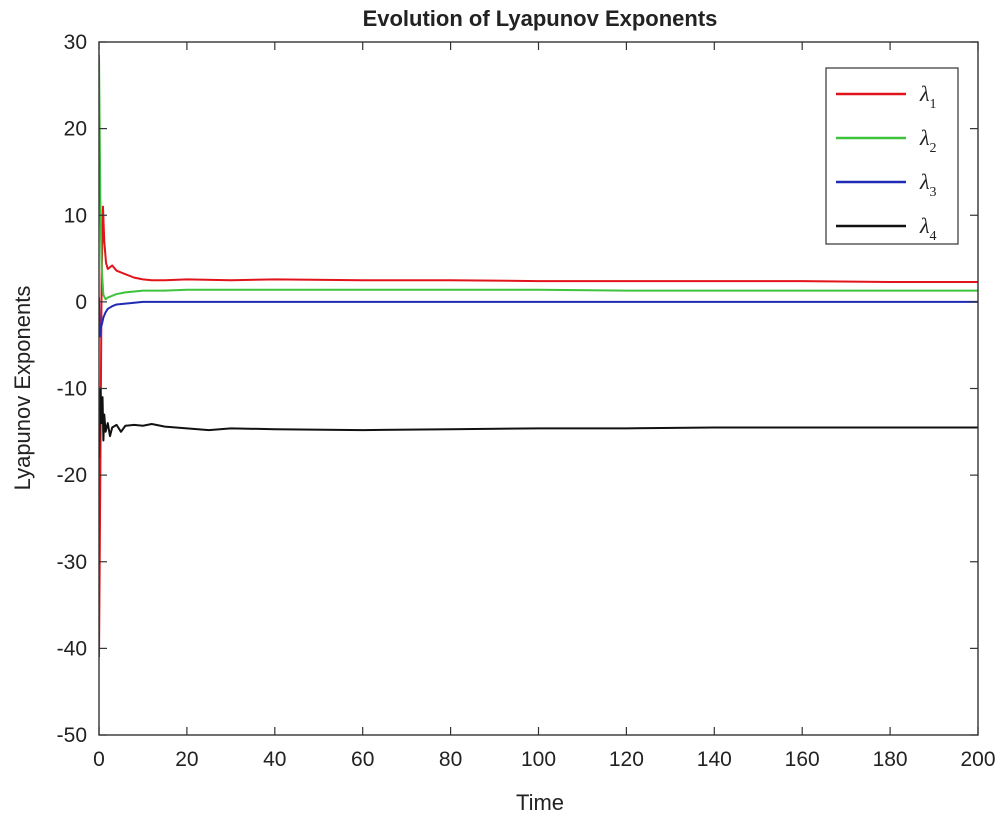 Image resolution: width=1007 pixels, height=824 pixels. I want to click on x-tick-label: 60, so click(362, 759).